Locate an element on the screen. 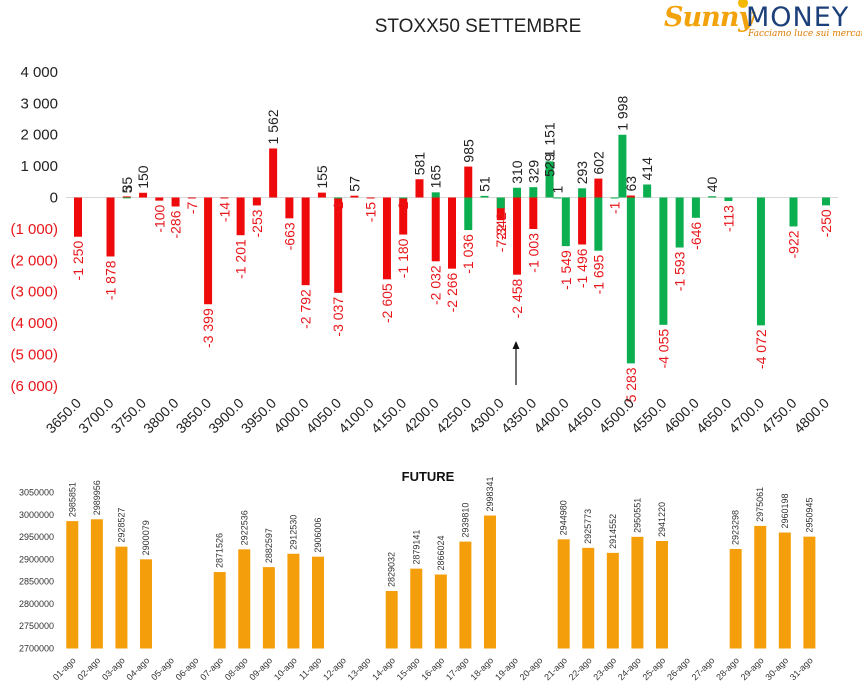  future-value-label: 2939810 is located at coordinates (465, 520).